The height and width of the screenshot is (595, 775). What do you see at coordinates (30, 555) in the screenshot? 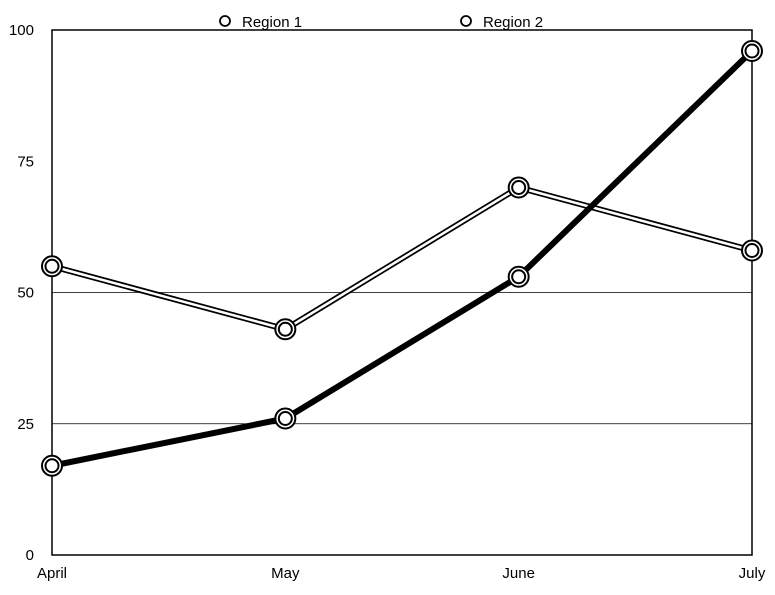
I see `y-tick-label: 0` at bounding box center [30, 555].